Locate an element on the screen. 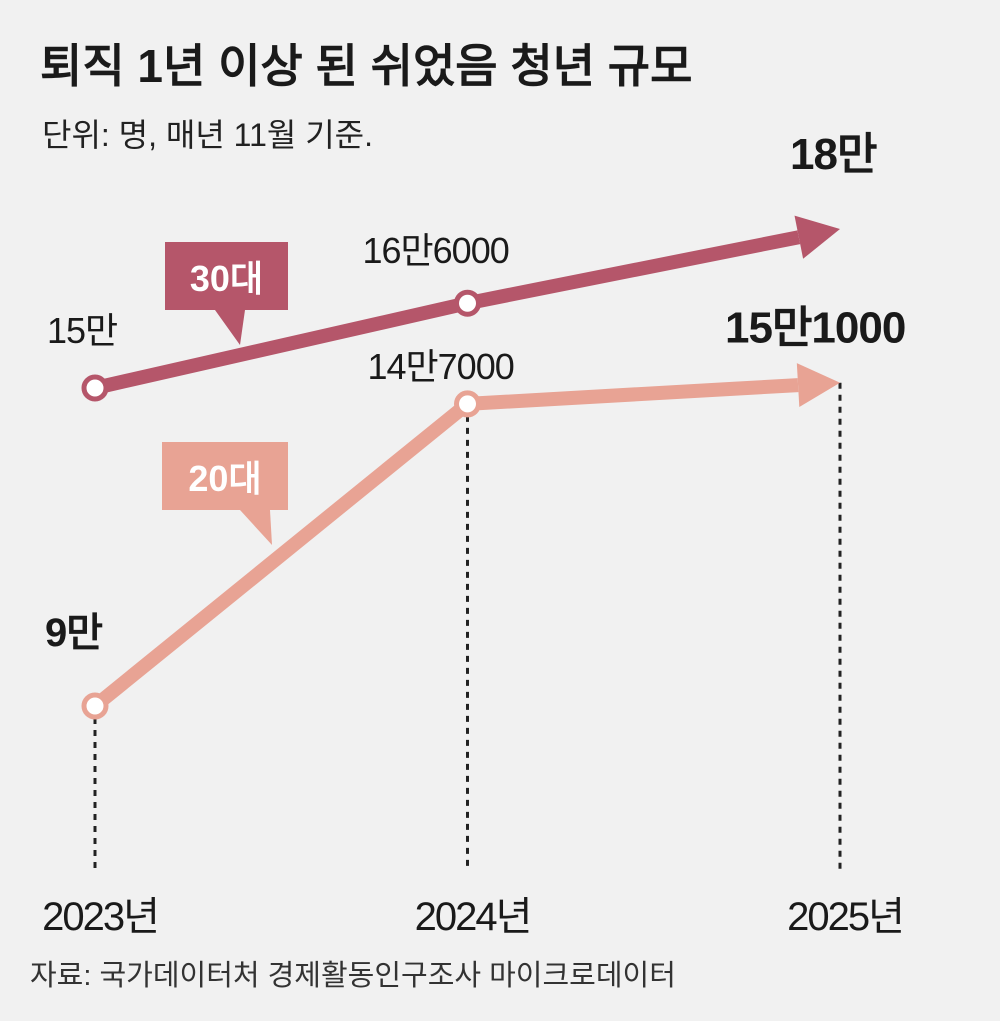  series-name: 30대 is located at coordinates (226, 278).